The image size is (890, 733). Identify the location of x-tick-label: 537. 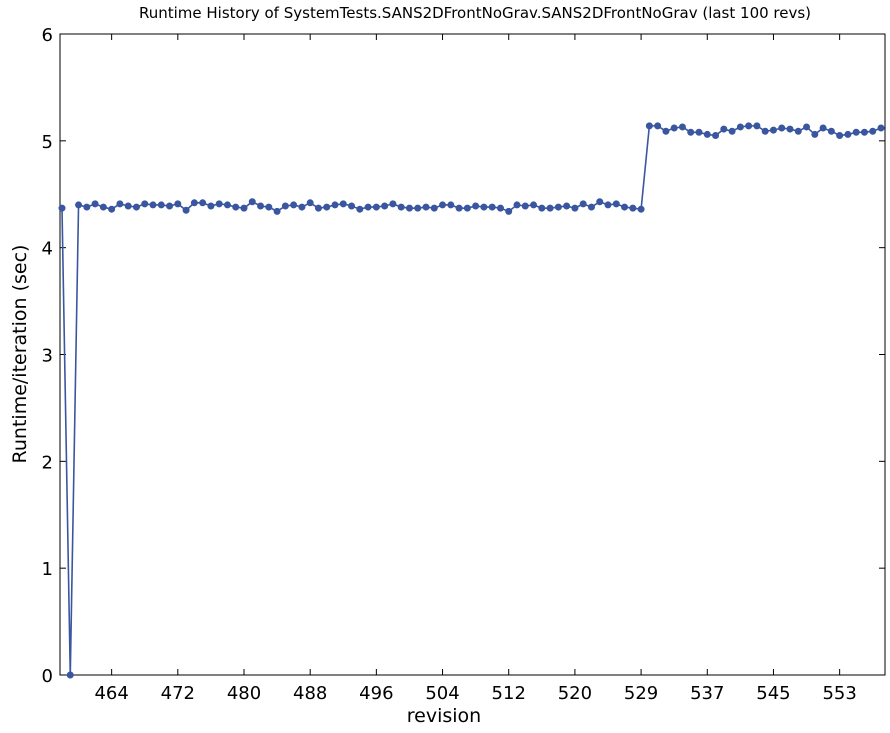
(707, 693).